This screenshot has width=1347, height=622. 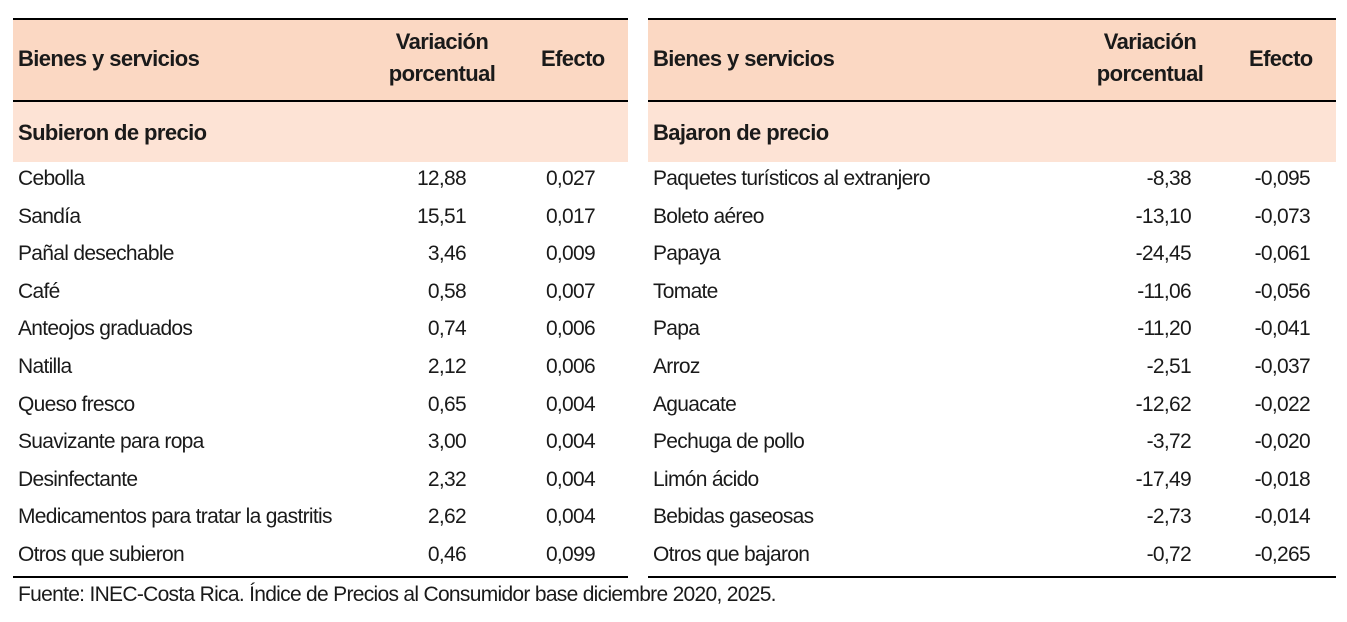 What do you see at coordinates (685, 291) in the screenshot?
I see `goods-name-cell: Tomate` at bounding box center [685, 291].